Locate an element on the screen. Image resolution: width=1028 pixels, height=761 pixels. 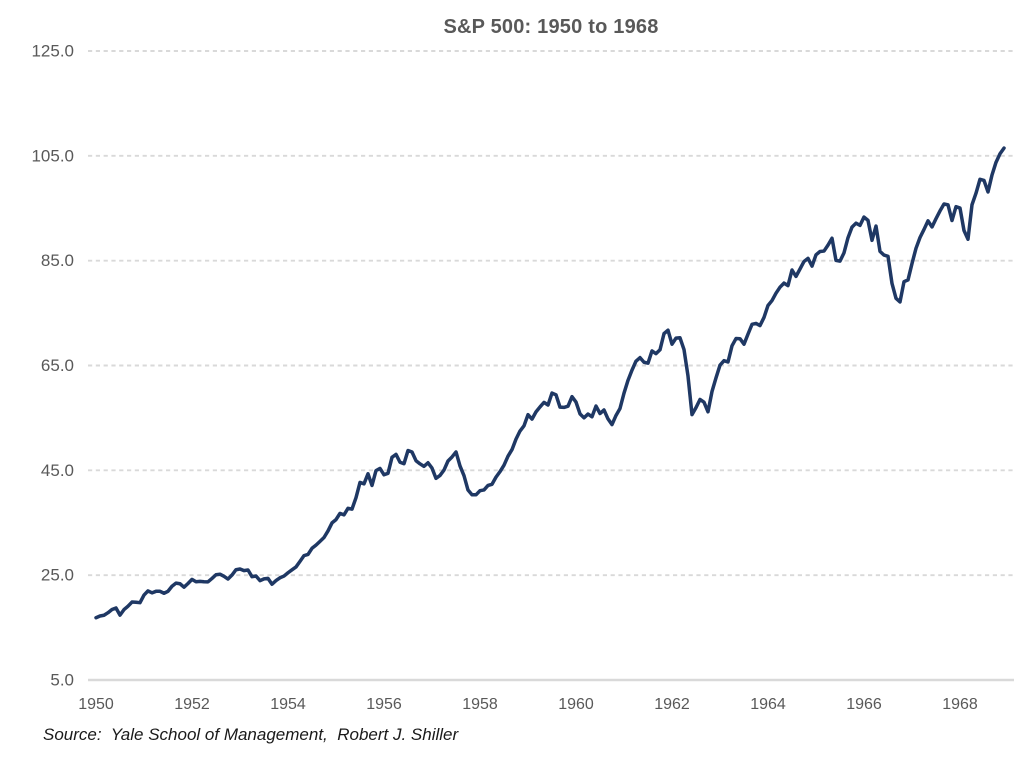
y-tick-label: 125.0 is located at coordinates (52, 51).